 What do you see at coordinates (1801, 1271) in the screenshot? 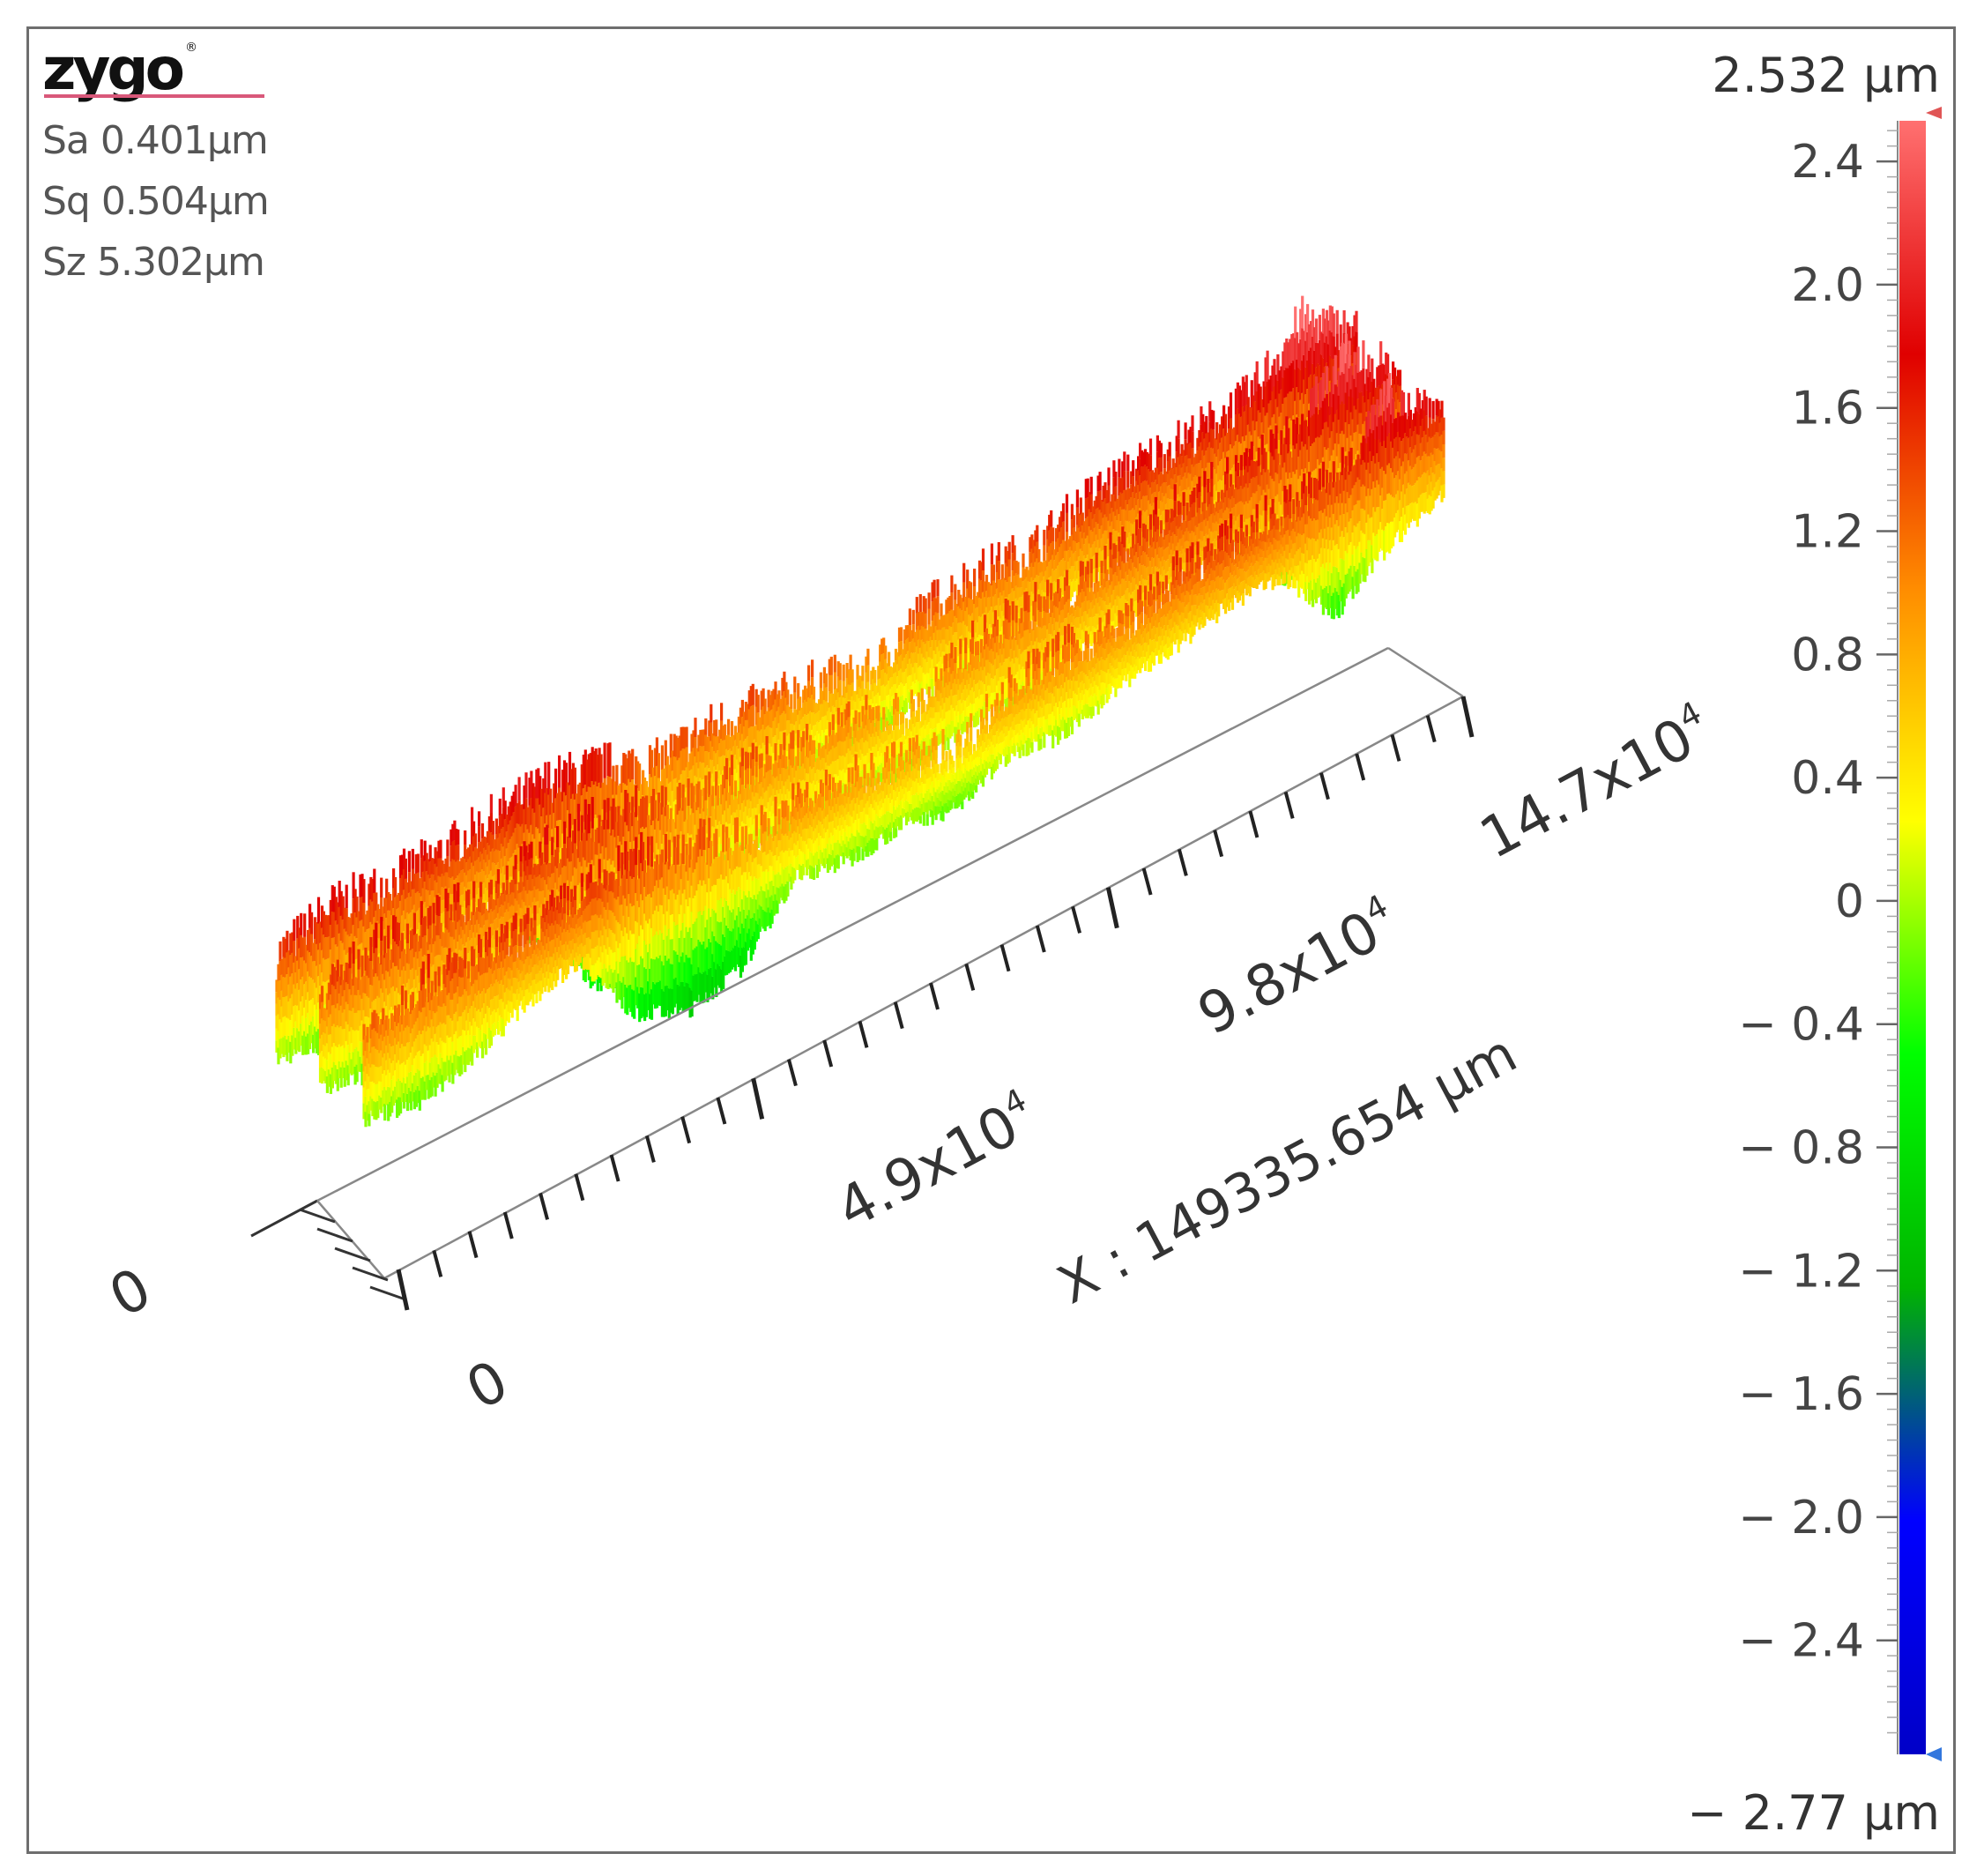
I see `colorbar-tick-label: − 1.2` at bounding box center [1801, 1271].